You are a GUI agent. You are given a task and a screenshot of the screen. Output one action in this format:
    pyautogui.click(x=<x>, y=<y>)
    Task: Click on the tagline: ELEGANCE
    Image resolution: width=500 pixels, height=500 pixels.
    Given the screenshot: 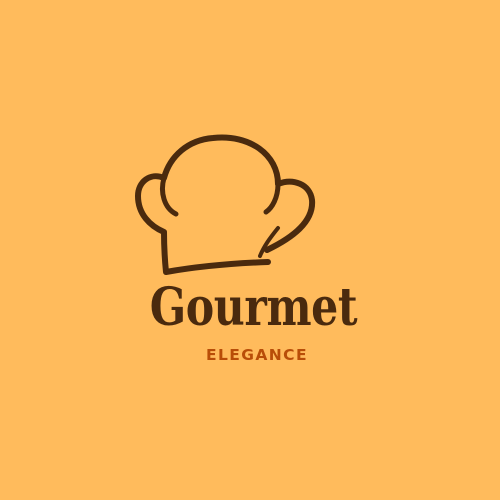 What is the action you would take?
    pyautogui.click(x=257, y=355)
    